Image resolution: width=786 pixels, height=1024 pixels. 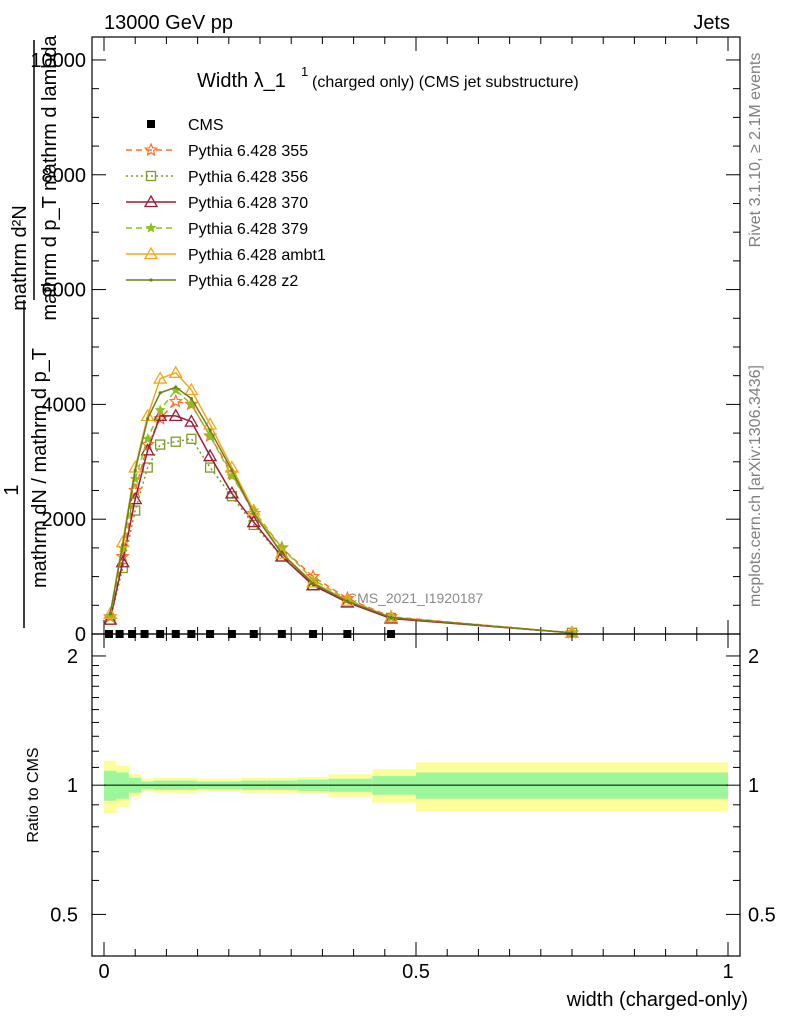 What do you see at coordinates (415, 598) in the screenshot?
I see `watermark: CMS_2021_I1920187` at bounding box center [415, 598].